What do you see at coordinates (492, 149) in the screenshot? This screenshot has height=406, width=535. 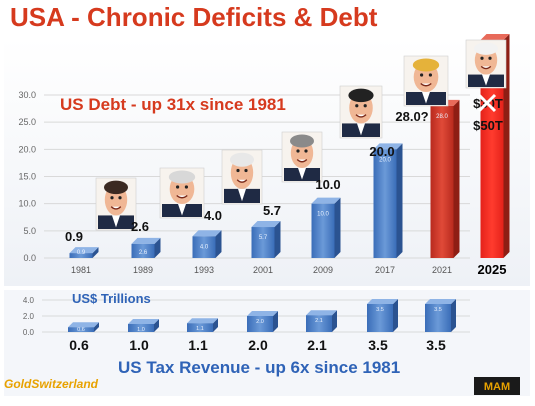 I see `debt-bar-2025` at bounding box center [492, 149].